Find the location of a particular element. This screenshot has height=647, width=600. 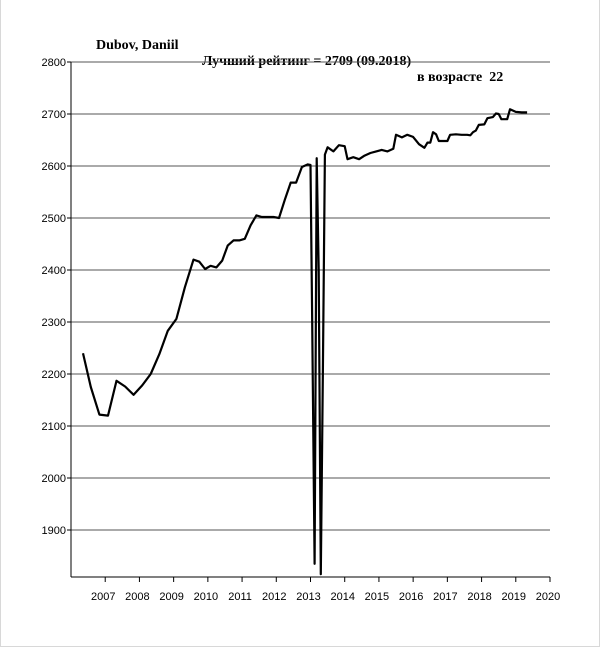

x-tick-label-2010: 2010 is located at coordinates (206, 597).